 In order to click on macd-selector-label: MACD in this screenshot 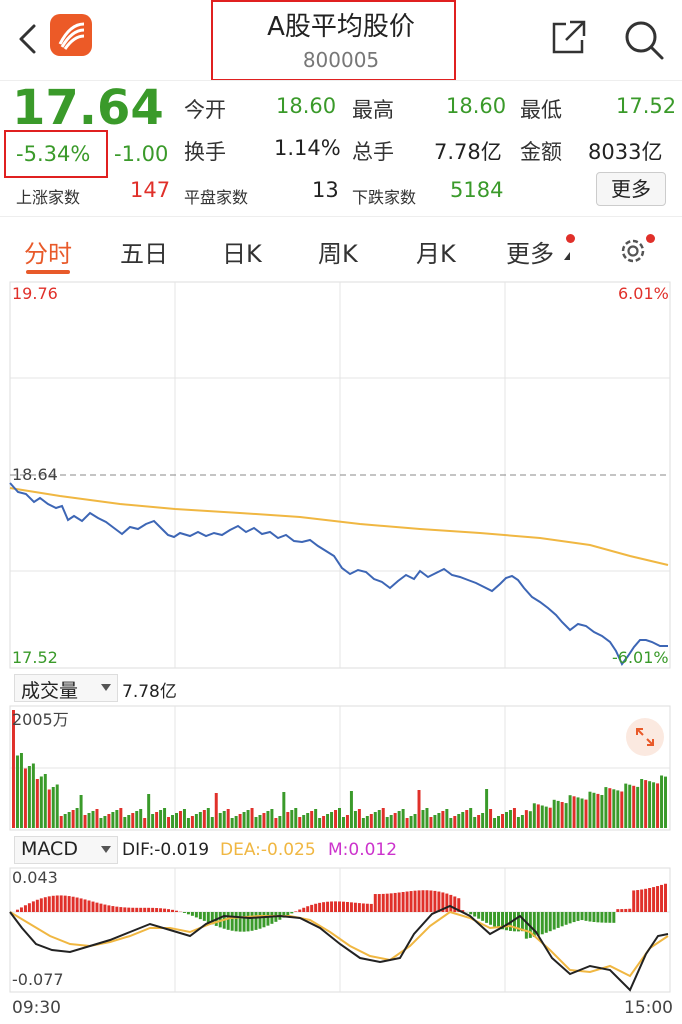, I will do `click(49, 849)`.